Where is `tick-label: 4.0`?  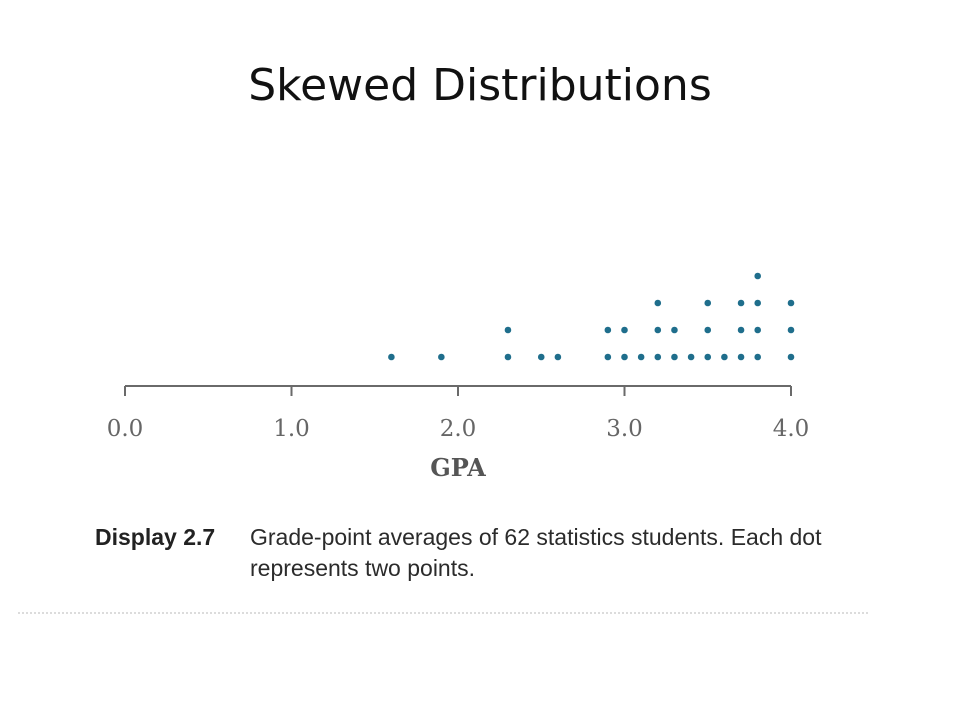 tick-label: 4.0 is located at coordinates (791, 429).